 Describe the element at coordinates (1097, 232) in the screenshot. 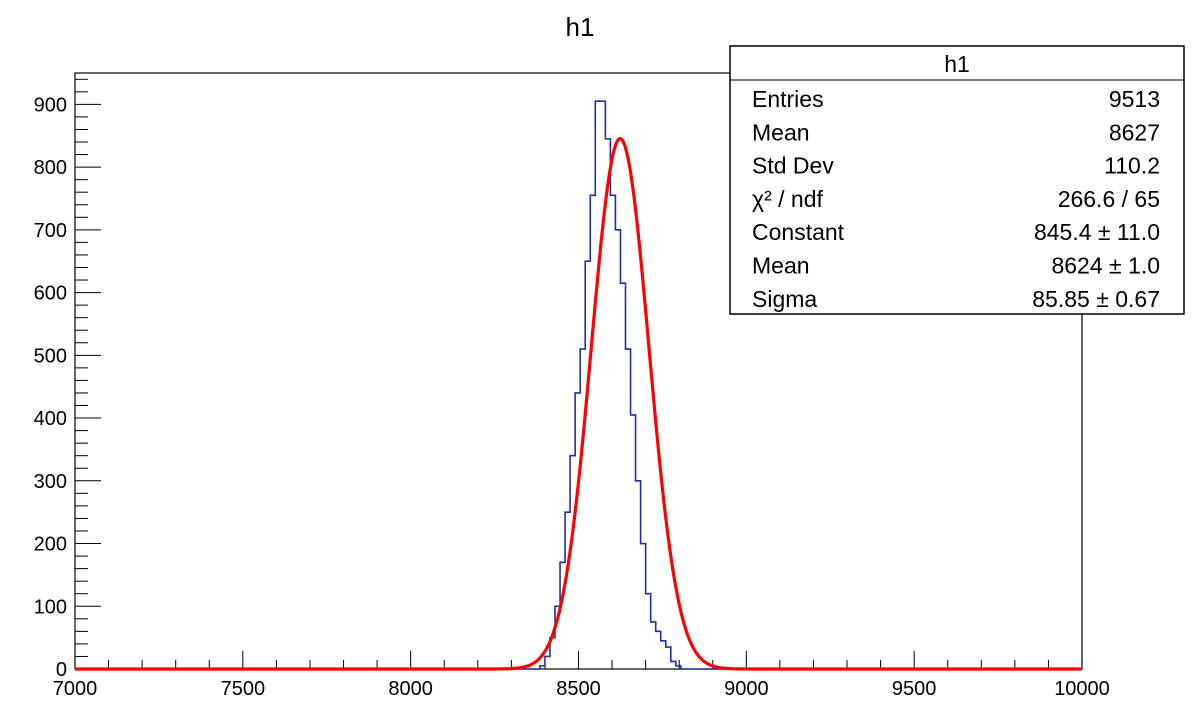

I see `stats-row-value: 845.4 ± 11.0` at that location.